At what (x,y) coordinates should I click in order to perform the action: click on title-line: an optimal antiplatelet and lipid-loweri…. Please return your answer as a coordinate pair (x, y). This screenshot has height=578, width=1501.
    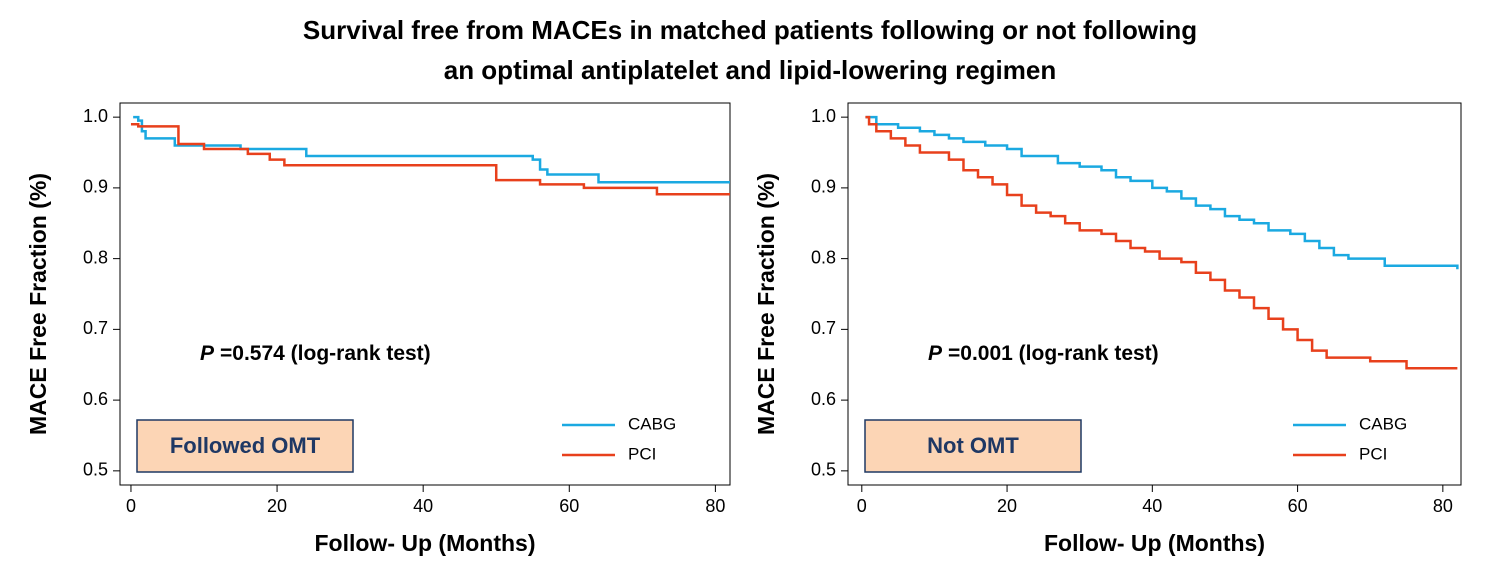
    Looking at the image, I should click on (750, 70).